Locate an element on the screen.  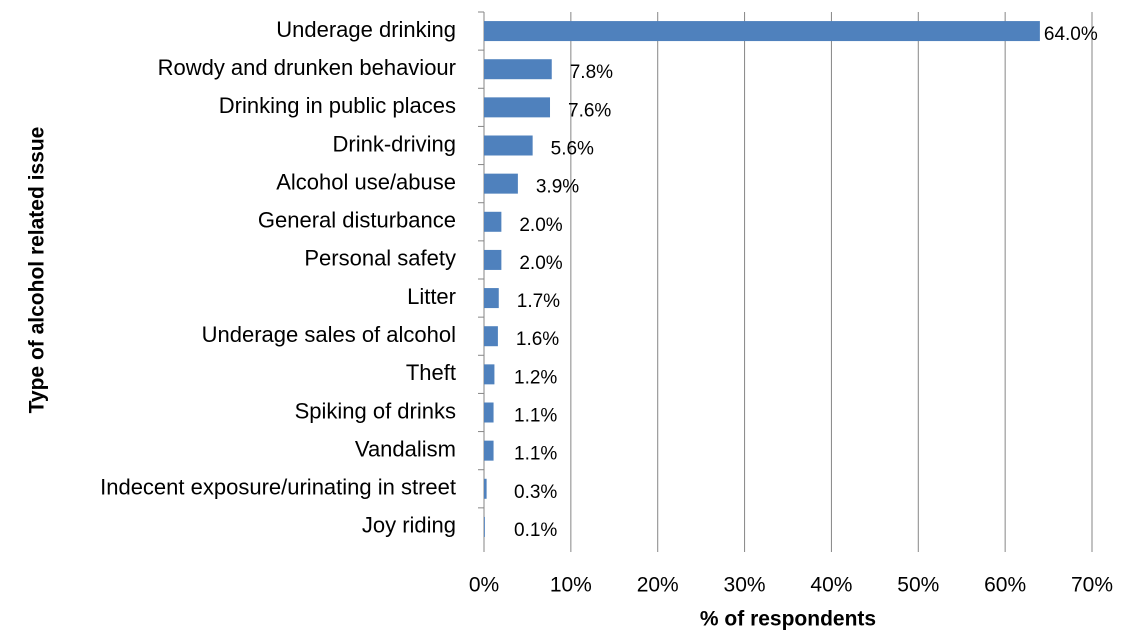
data-label: 1.2% is located at coordinates (535, 377).